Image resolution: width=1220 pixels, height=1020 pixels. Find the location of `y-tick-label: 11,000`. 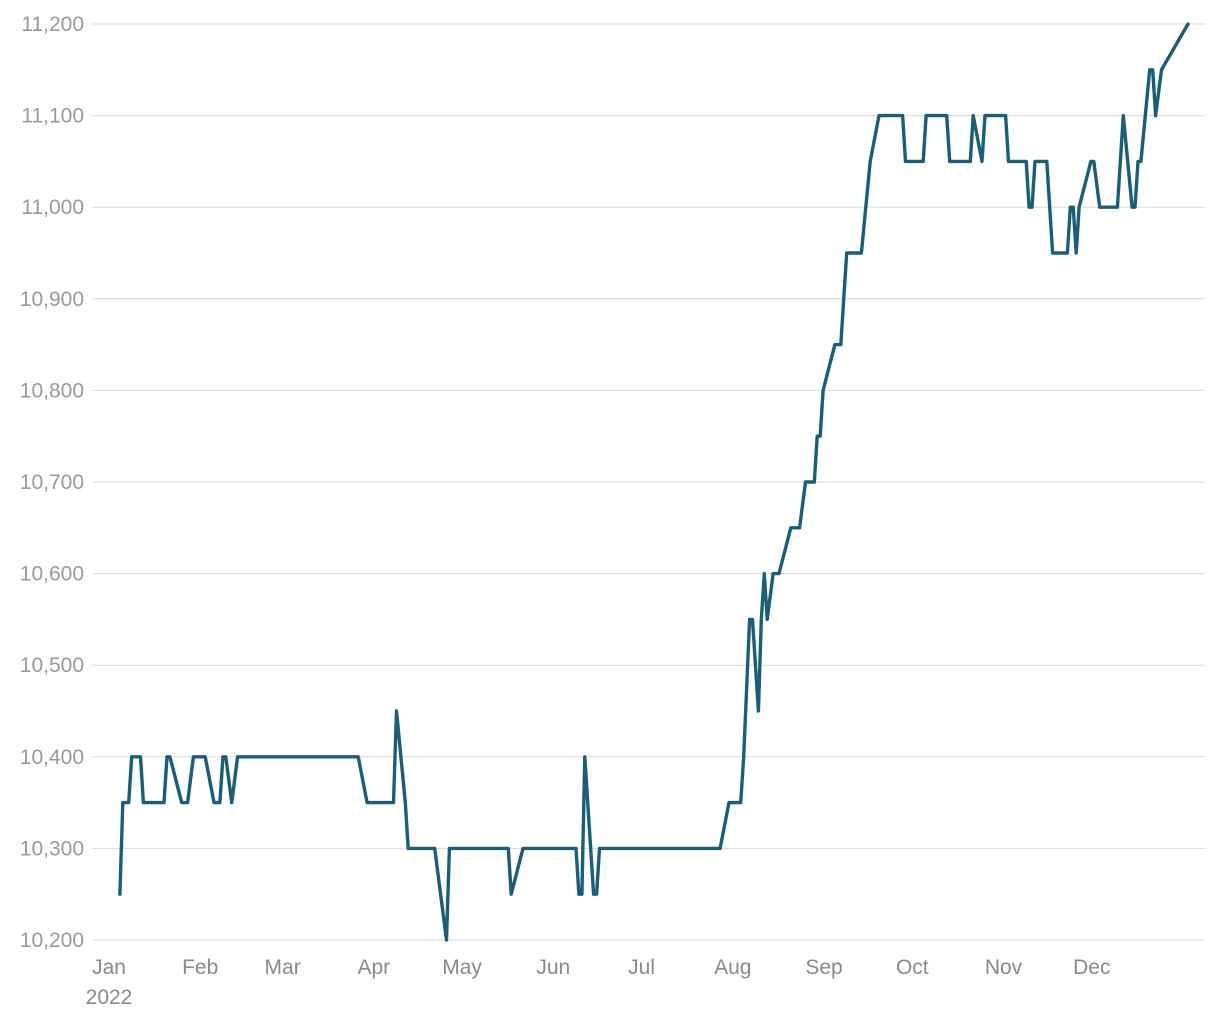

y-tick-label: 11,000 is located at coordinates (52, 207).